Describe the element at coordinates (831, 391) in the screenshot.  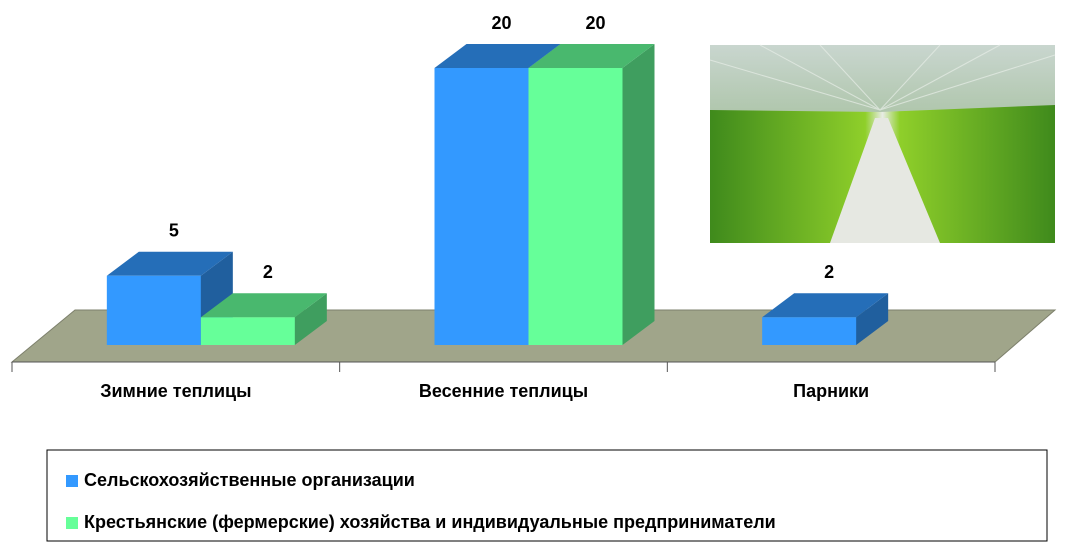
I see `x-tick-label: Парники` at that location.